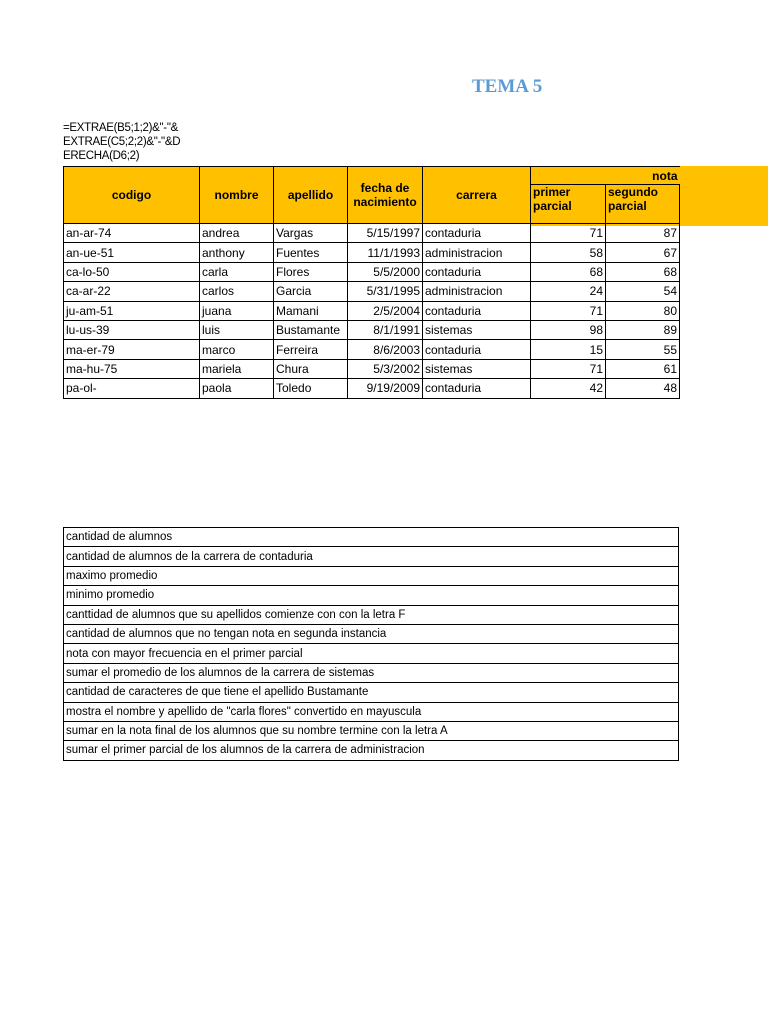 The width and height of the screenshot is (768, 1024). What do you see at coordinates (385, 195) in the screenshot?
I see `header-fecha: fecha de nacimiento` at bounding box center [385, 195].